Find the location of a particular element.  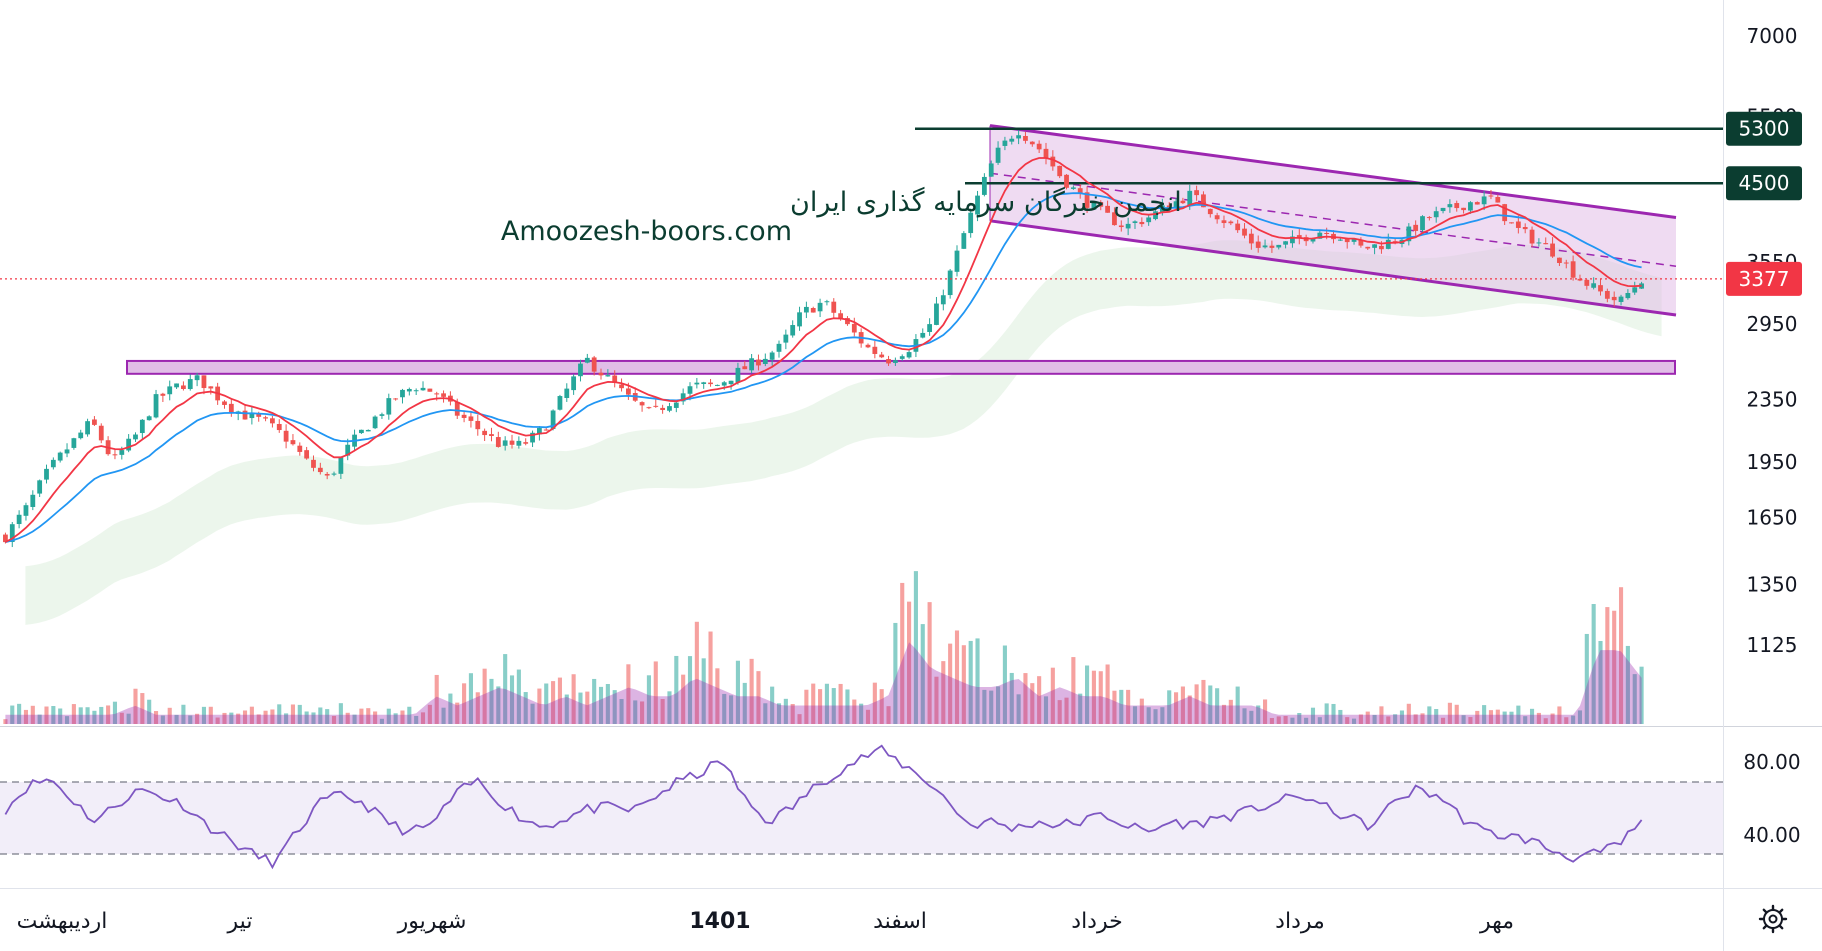

time-axis: اردیبهشت تیر شهریور 1401 اسفند خرداد مرداد مهر is located at coordinates (765, 921).